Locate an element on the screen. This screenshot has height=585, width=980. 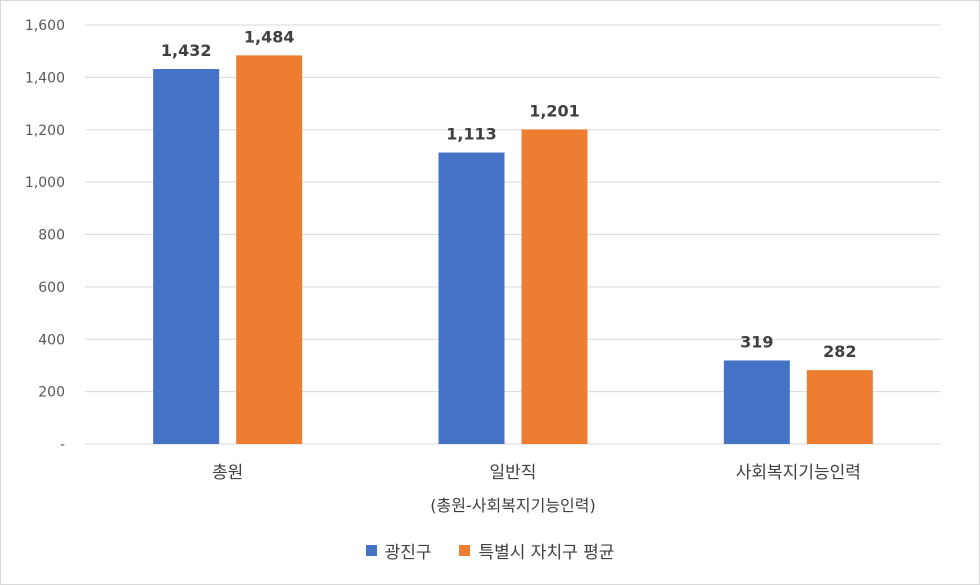
legend-item-series-2: 특별시 자치구 평균 is located at coordinates (536, 550).